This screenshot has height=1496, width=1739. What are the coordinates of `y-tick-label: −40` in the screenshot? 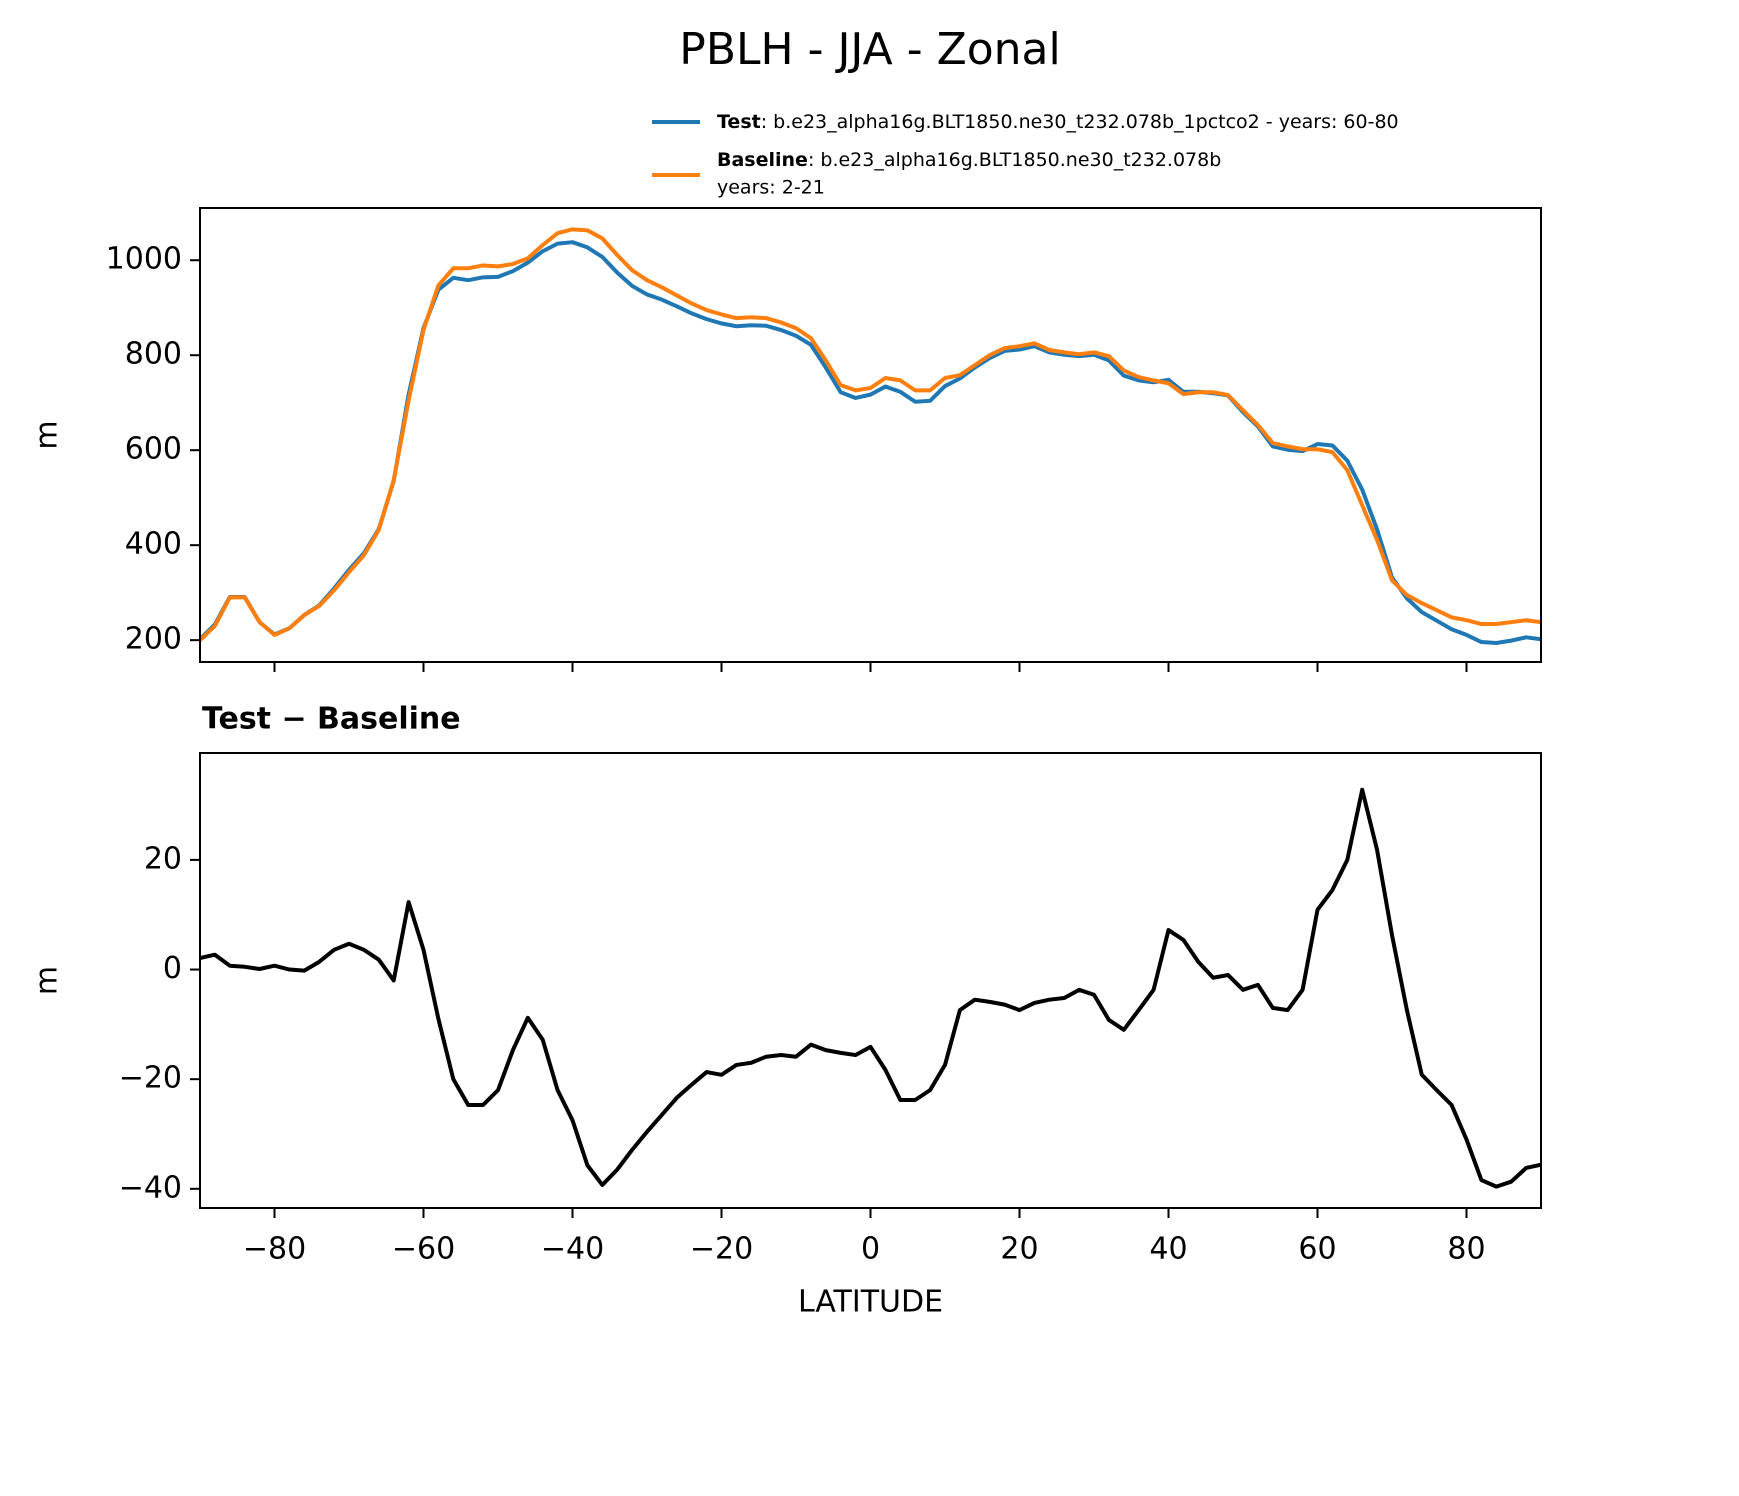 It's located at (150, 1187).